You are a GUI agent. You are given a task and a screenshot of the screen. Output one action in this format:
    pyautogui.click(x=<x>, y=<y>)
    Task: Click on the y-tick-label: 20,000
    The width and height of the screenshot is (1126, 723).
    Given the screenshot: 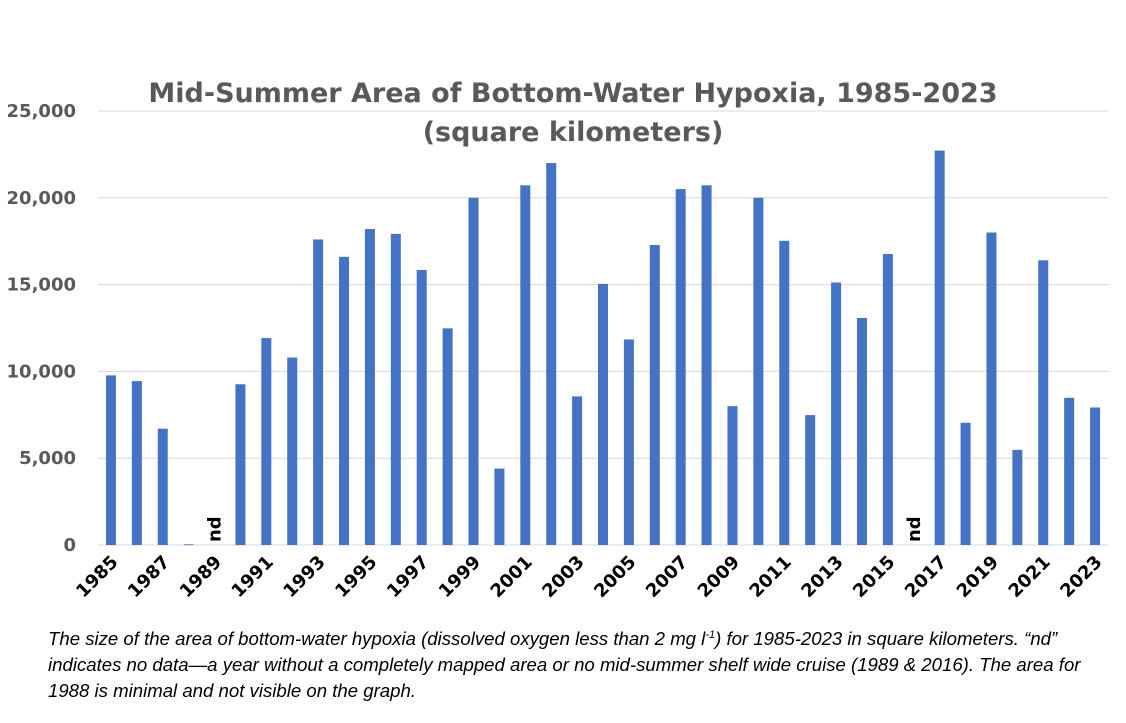 What is the action you would take?
    pyautogui.click(x=41, y=198)
    